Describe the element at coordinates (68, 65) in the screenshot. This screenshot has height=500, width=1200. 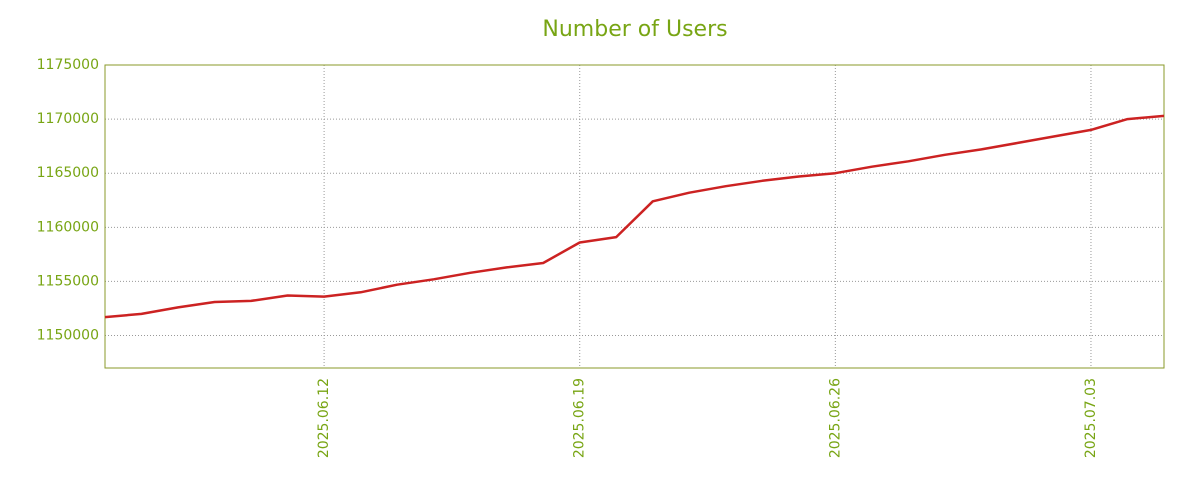
I see `y-tick-label: 1175000` at that location.